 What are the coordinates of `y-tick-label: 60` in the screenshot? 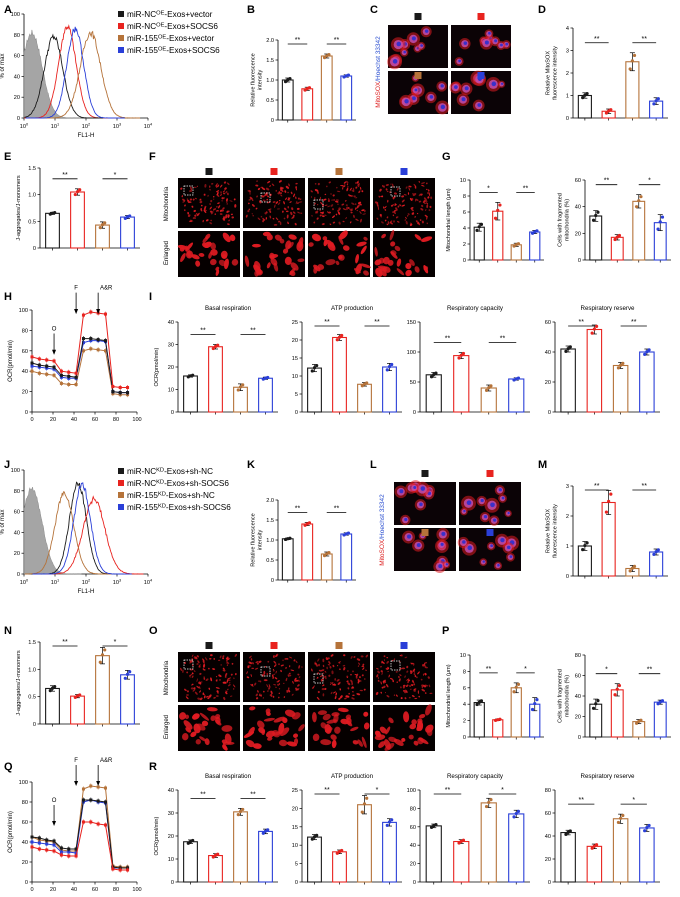 It's located at (578, 677).